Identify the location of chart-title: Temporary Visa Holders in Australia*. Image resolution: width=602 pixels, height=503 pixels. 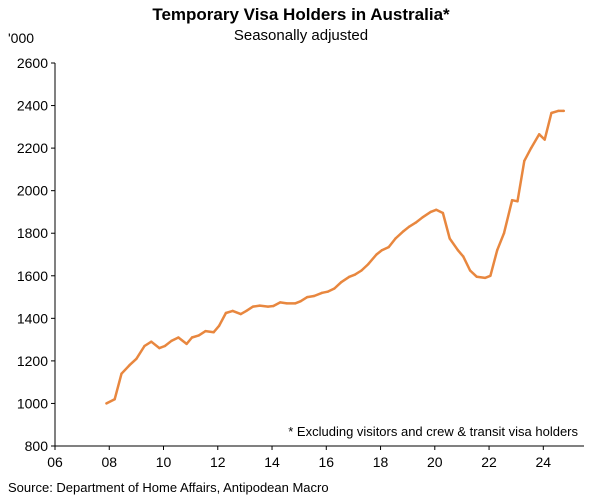
(301, 14).